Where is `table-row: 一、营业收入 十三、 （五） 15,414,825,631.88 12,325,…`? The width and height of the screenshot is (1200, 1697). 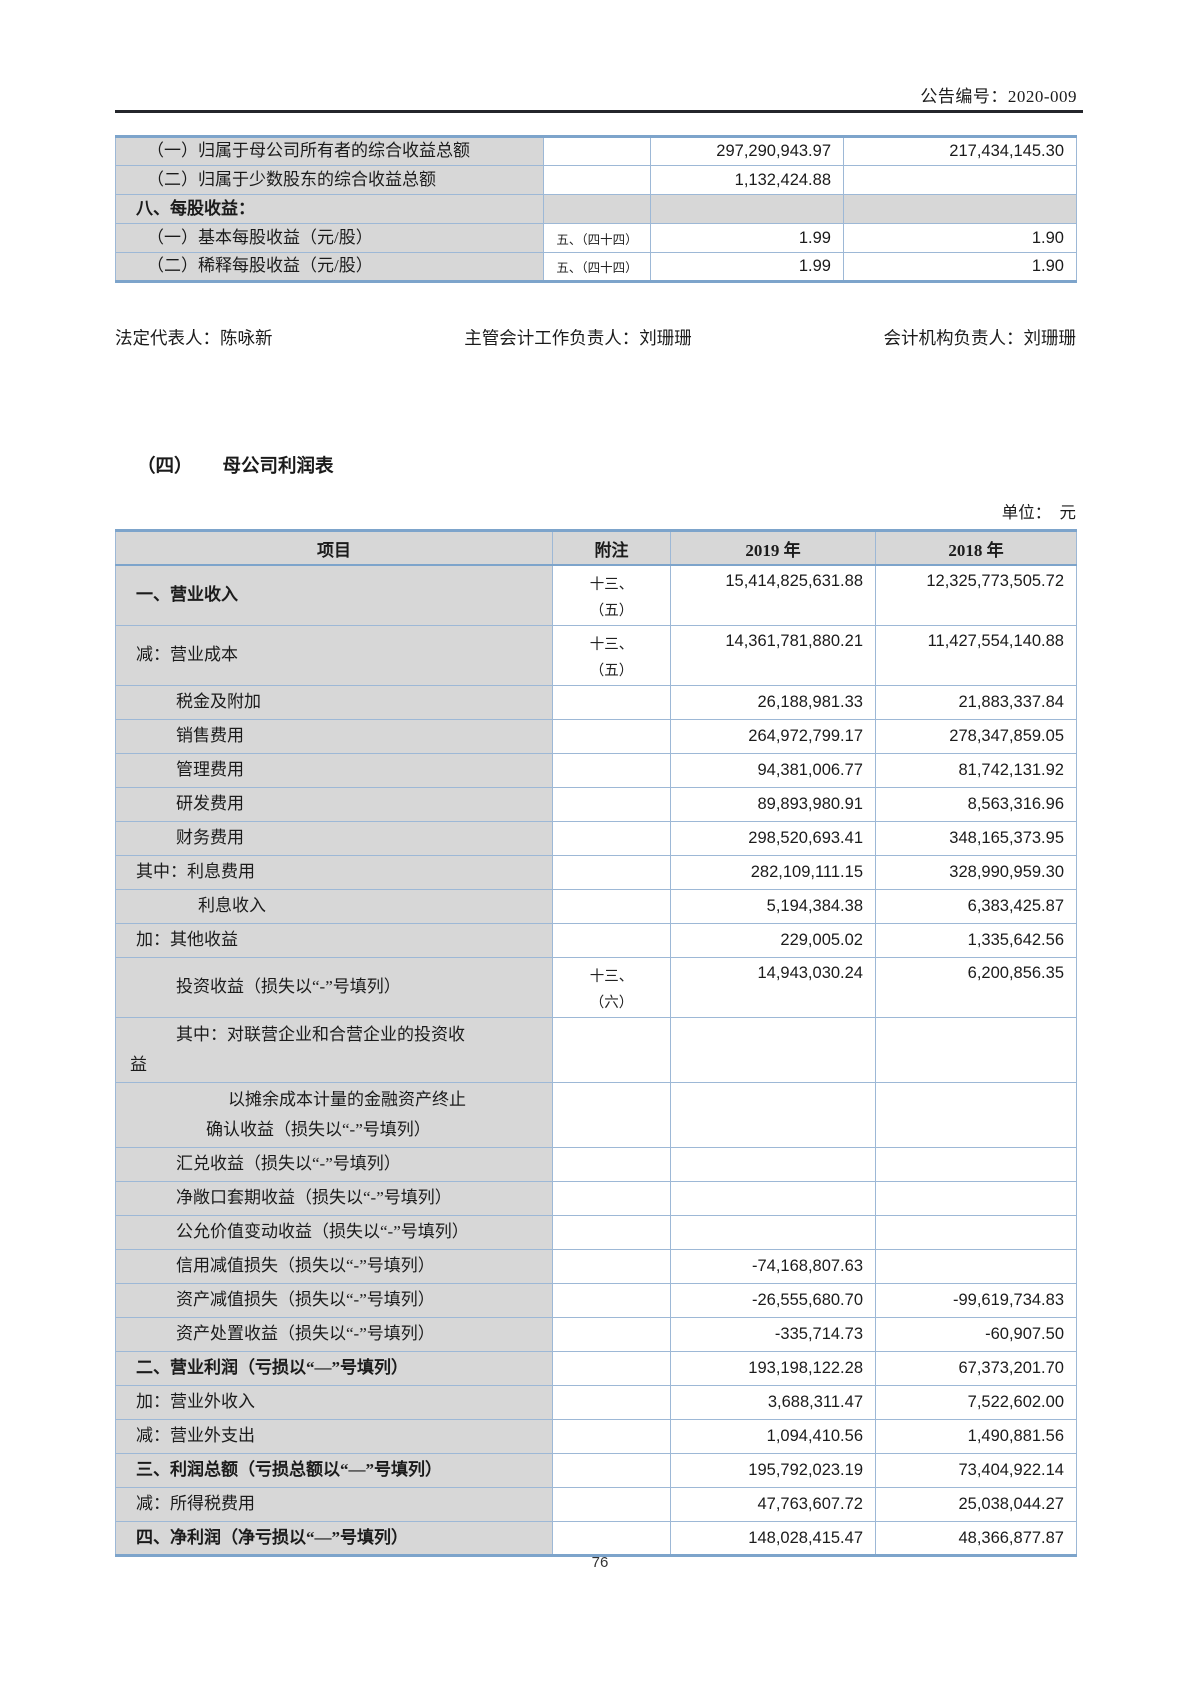
table-row: 一、营业收入 十三、 （五） 15,414,825,631.88 12,325,… is located at coordinates (596, 595).